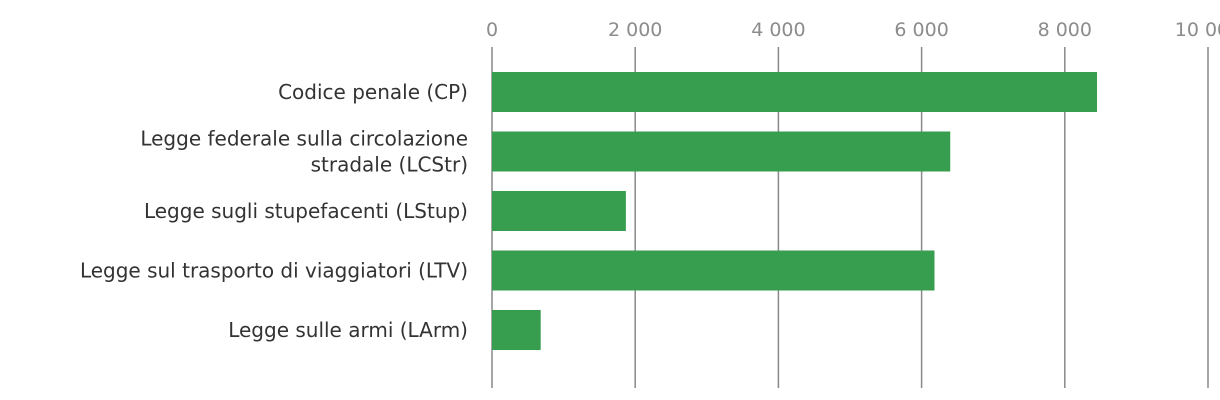 The width and height of the screenshot is (1220, 400). Describe the element at coordinates (635, 30) in the screenshot. I see `x-tick-label: 2 000` at that location.